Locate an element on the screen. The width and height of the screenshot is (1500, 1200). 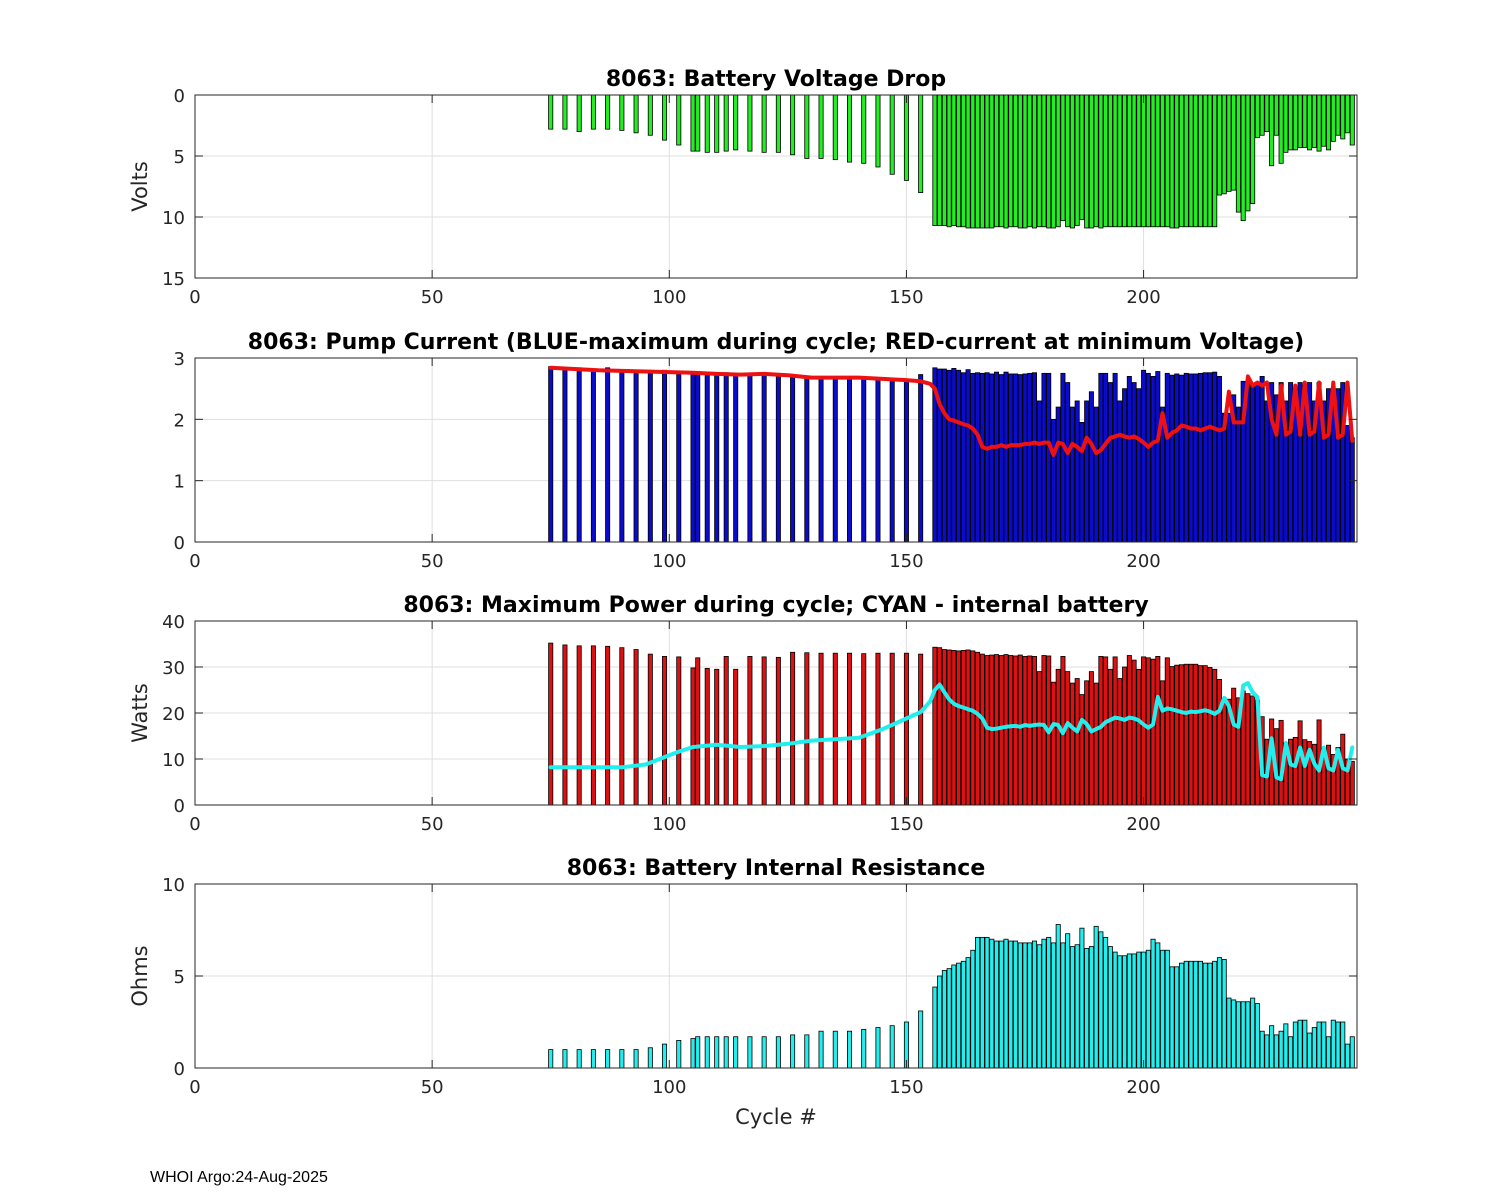
y-tick-label: 0 is located at coordinates (179, 96).